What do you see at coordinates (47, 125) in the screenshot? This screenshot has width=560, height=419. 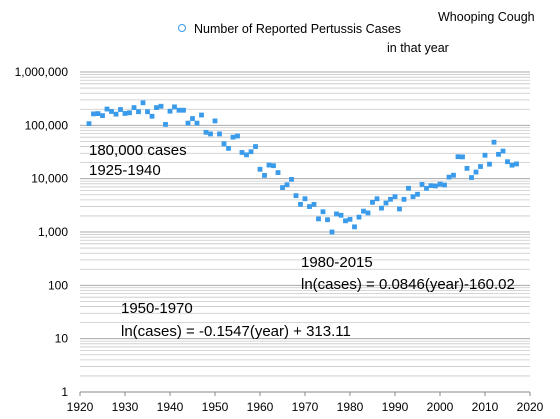 I see `y-tick-label: 100,000` at bounding box center [47, 125].